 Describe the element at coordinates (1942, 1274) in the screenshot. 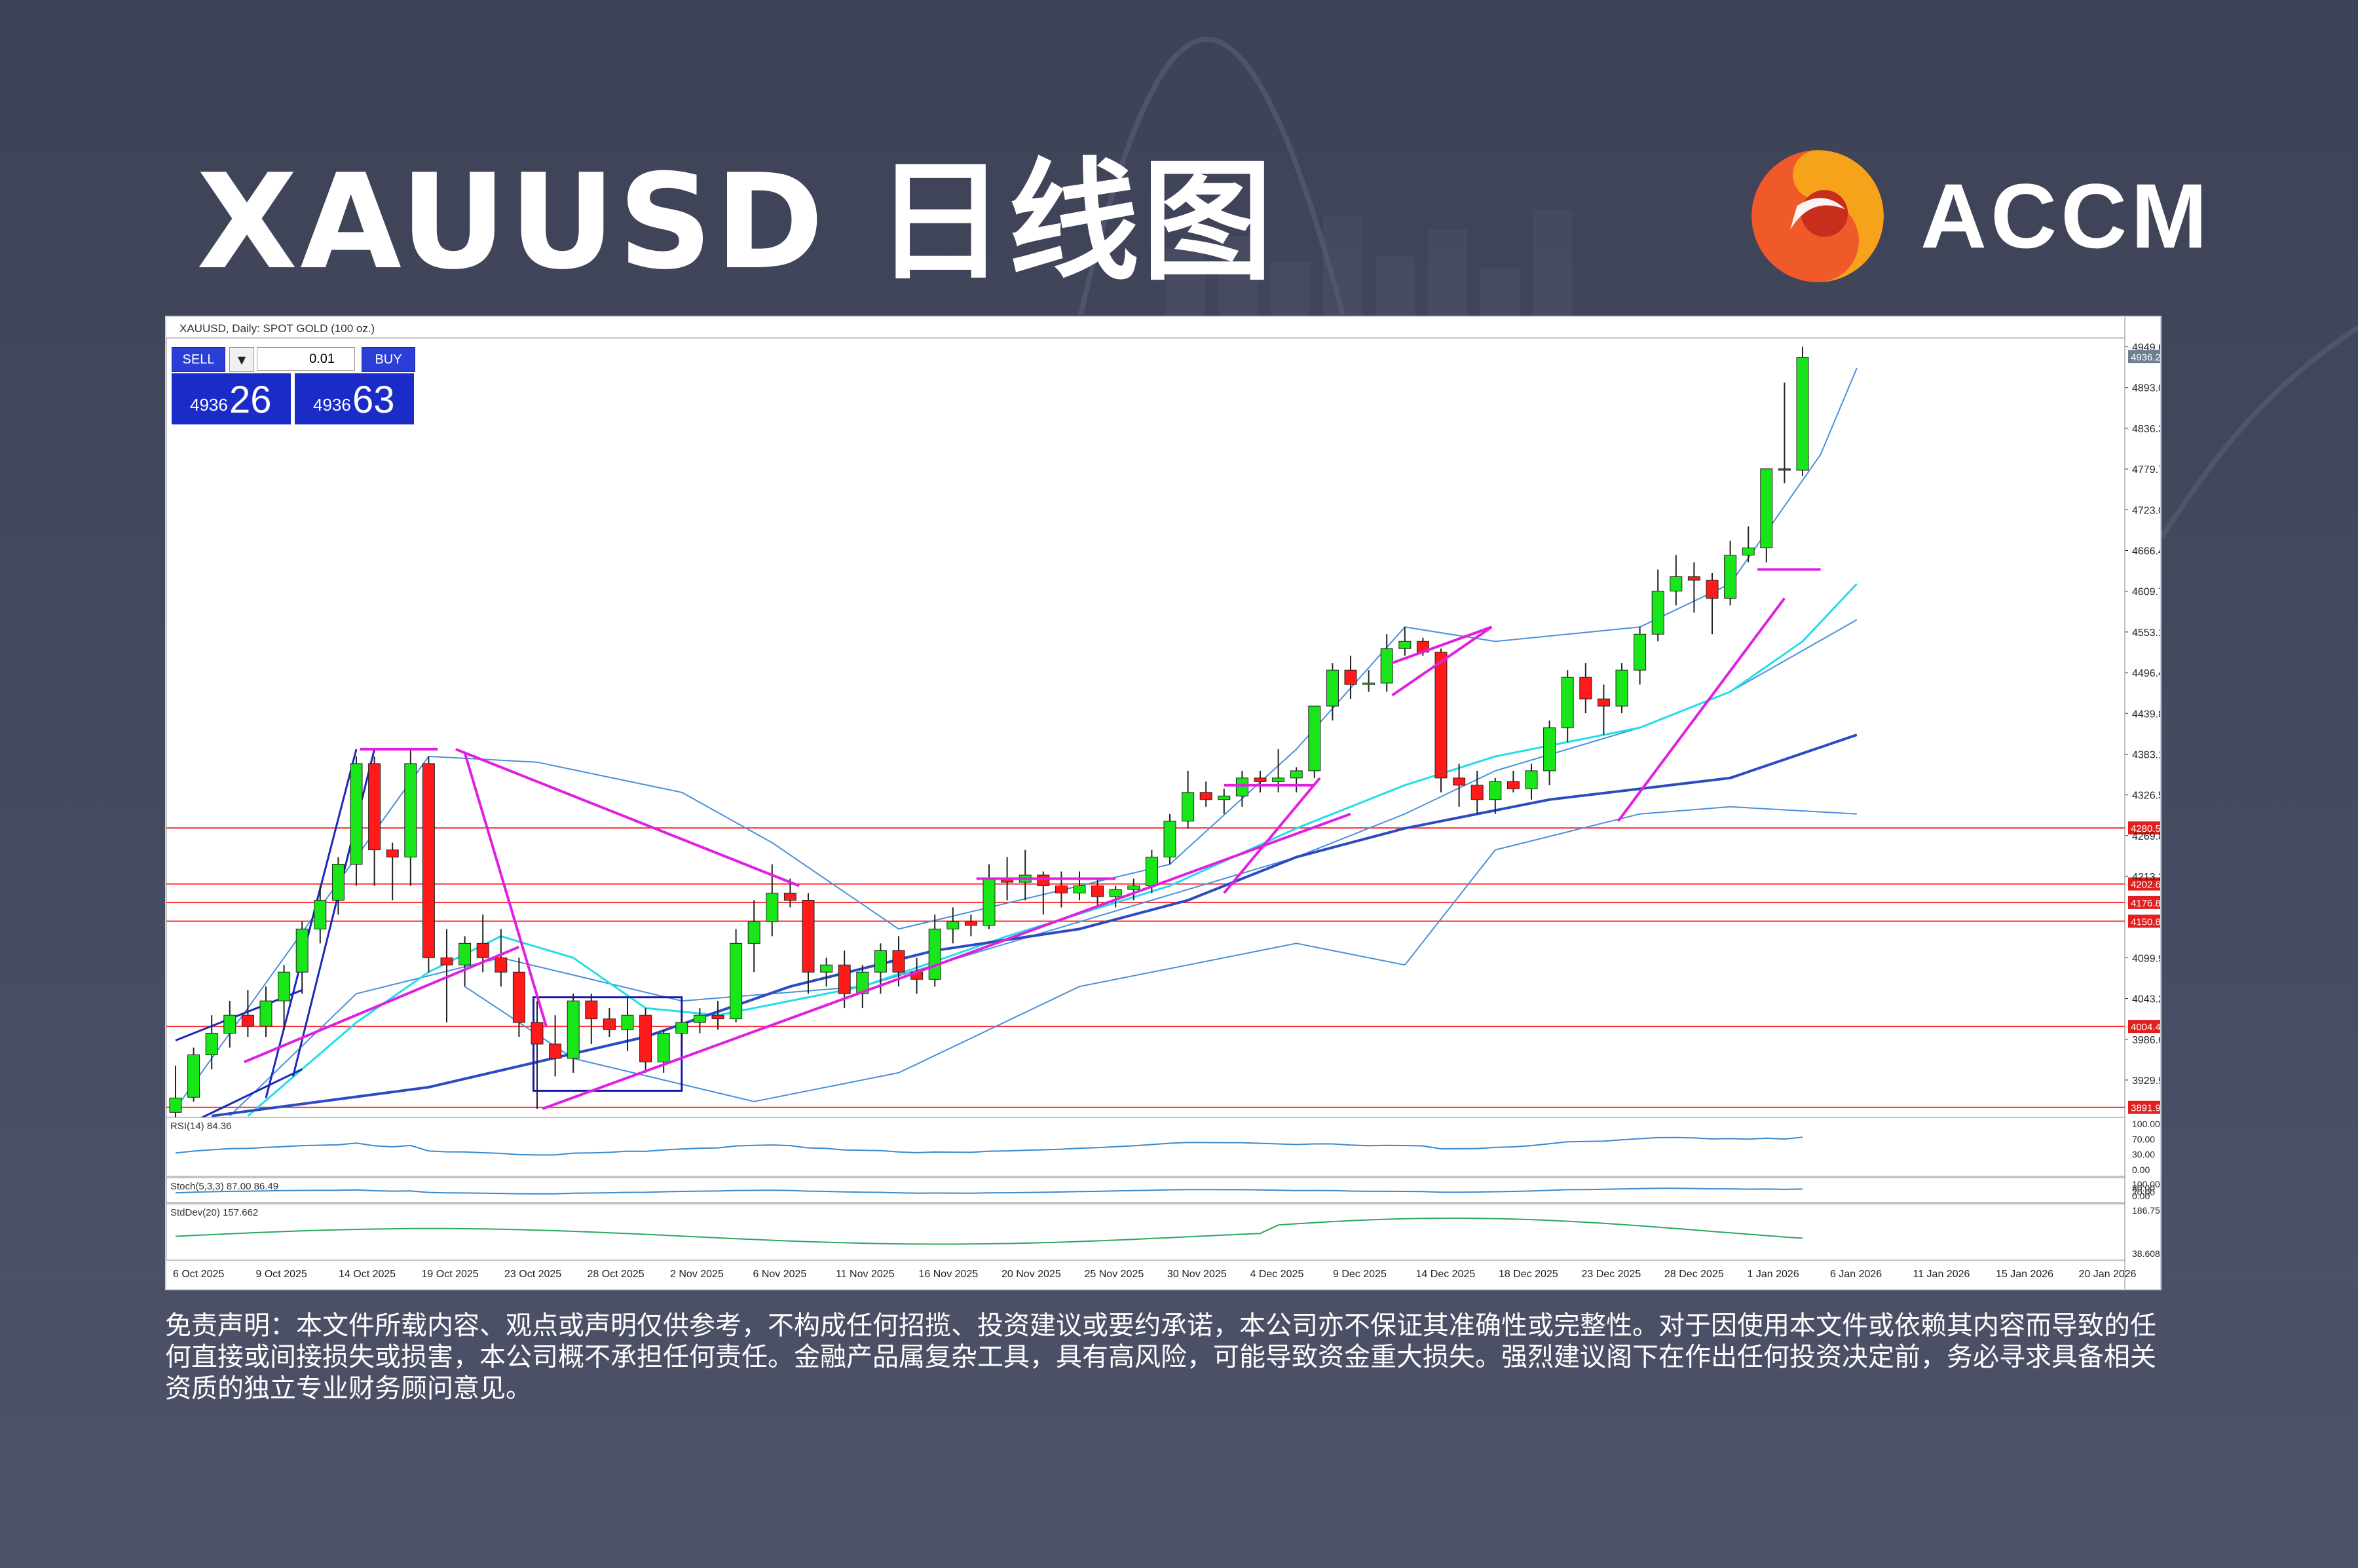

I see `x-tick-label: 11 Jan 2026` at that location.